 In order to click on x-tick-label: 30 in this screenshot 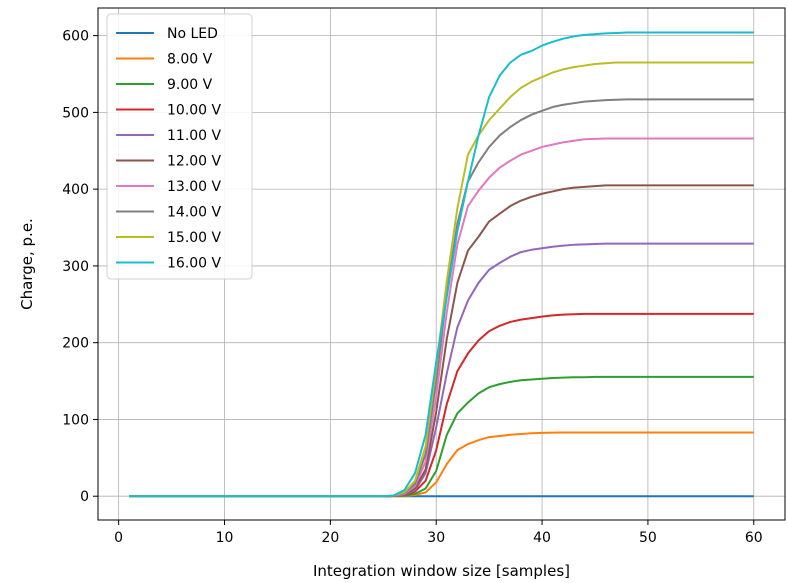, I will do `click(436, 538)`.